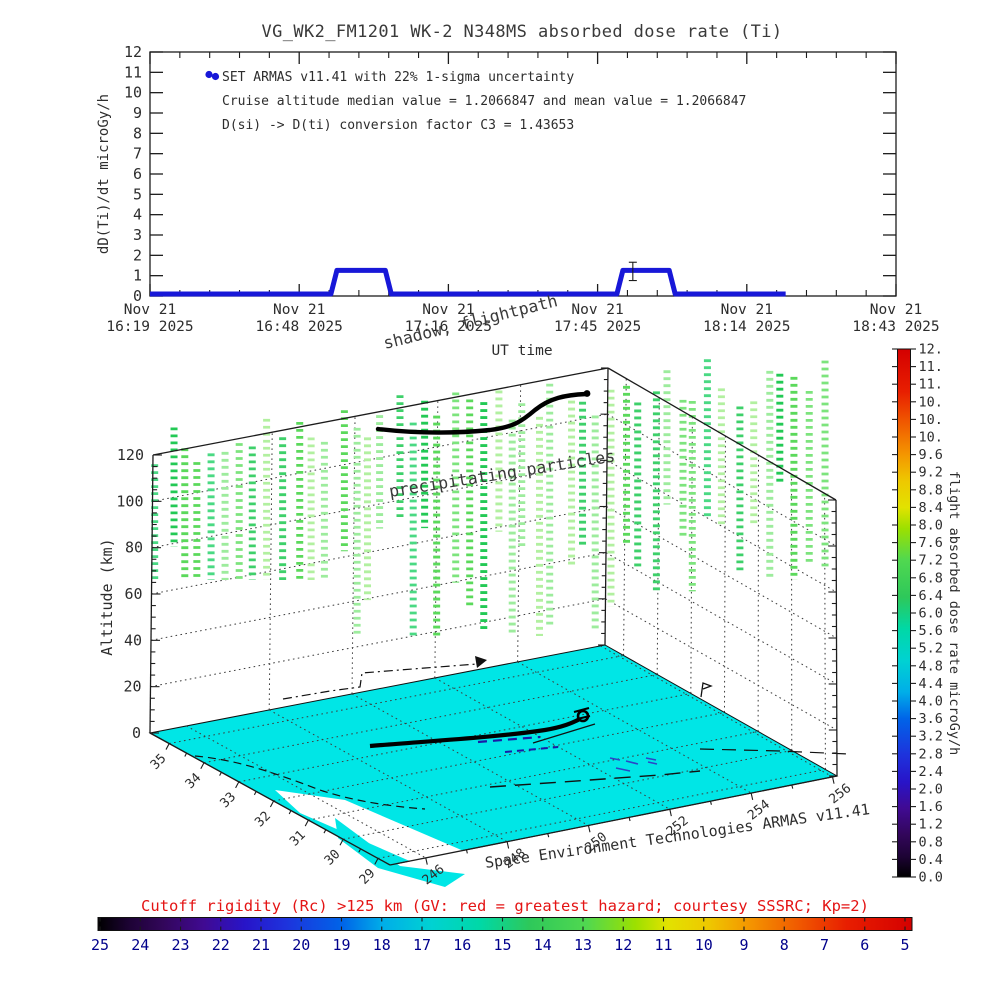 This screenshot has width=1000, height=1005. I want to click on lat-tick-label: 32, so click(263, 820).